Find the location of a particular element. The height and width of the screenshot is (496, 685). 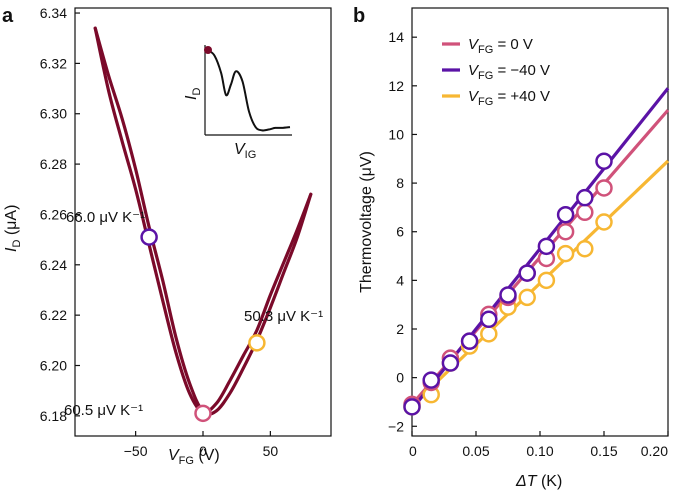

legend-label-rest: = 0 V is located at coordinates (513, 44).